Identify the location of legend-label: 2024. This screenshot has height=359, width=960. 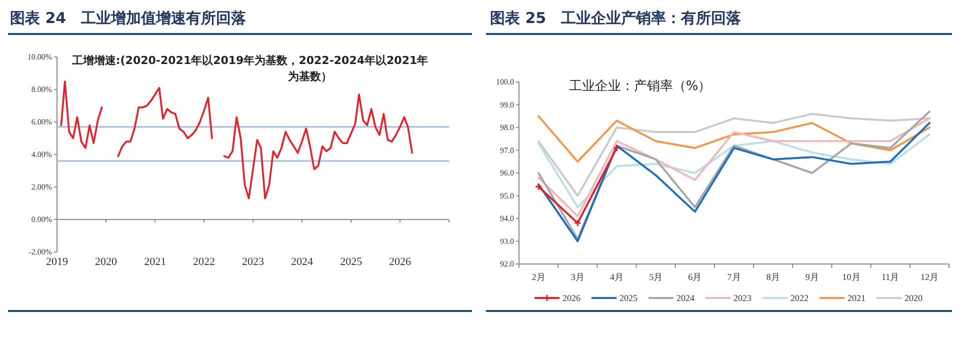
(685, 297).